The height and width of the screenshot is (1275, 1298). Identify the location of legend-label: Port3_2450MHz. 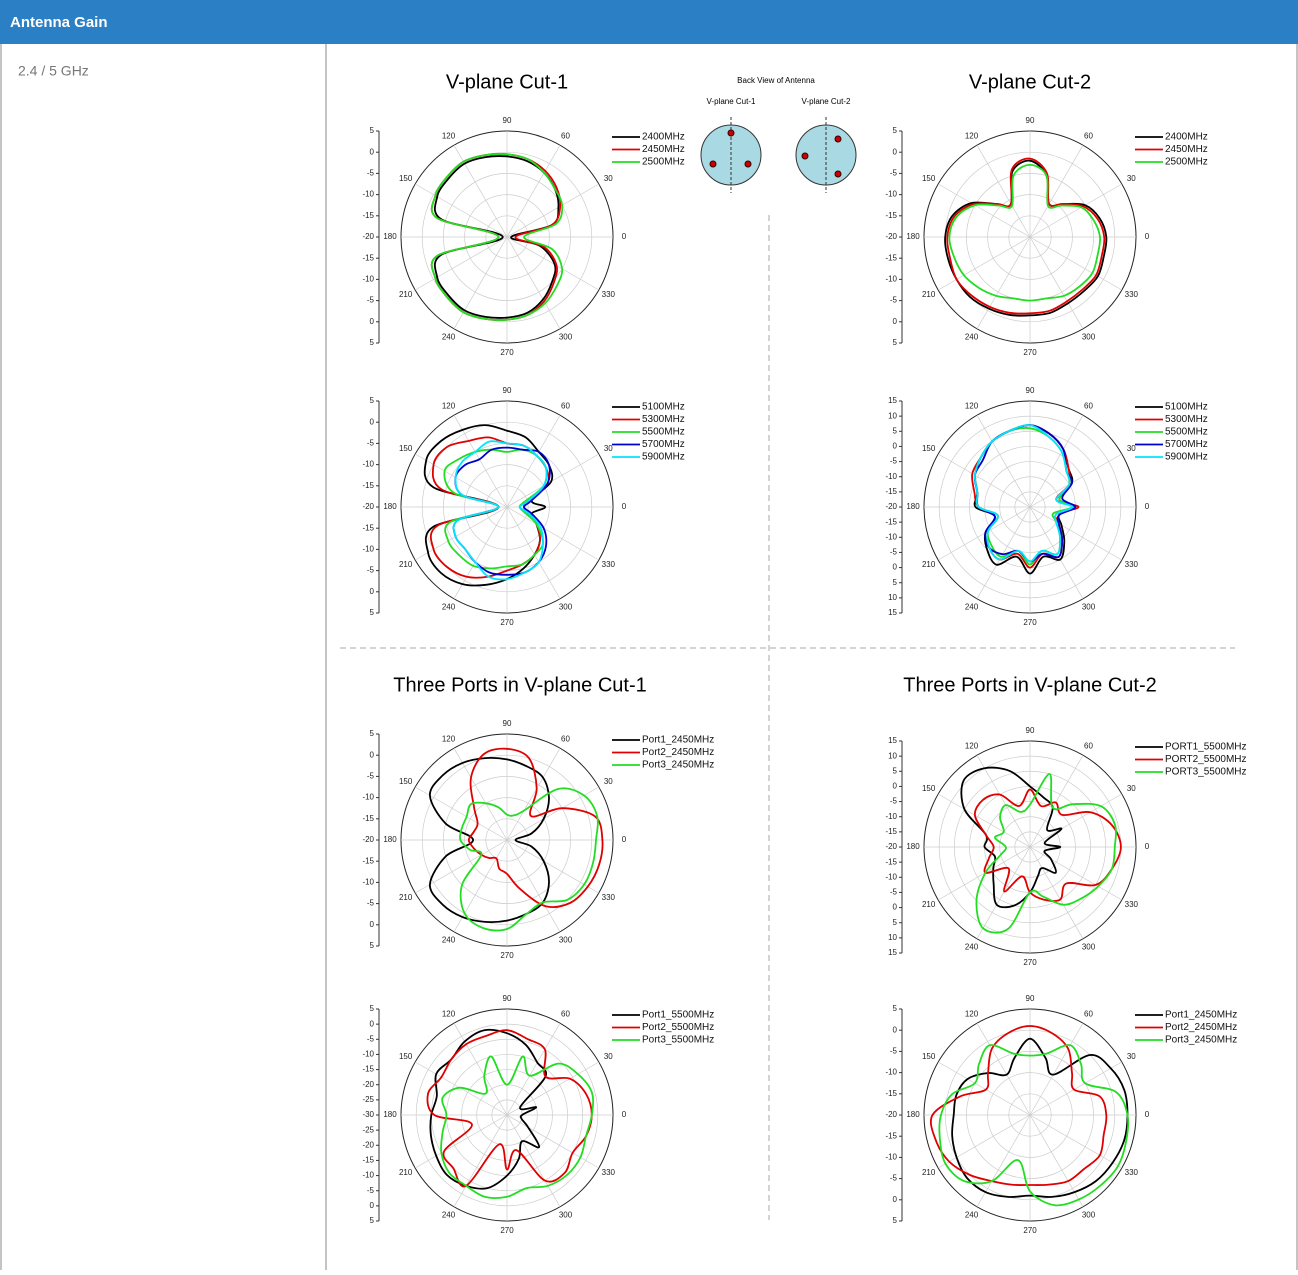
(1201, 1040).